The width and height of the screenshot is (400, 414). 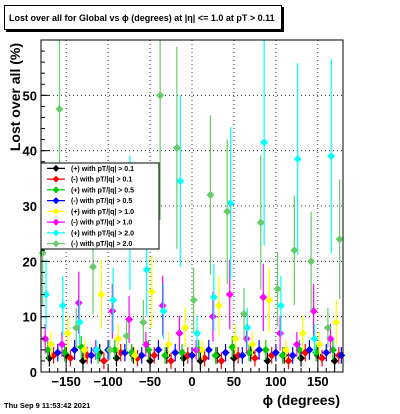 I want to click on x-tick-label: 0, so click(x=191, y=381).